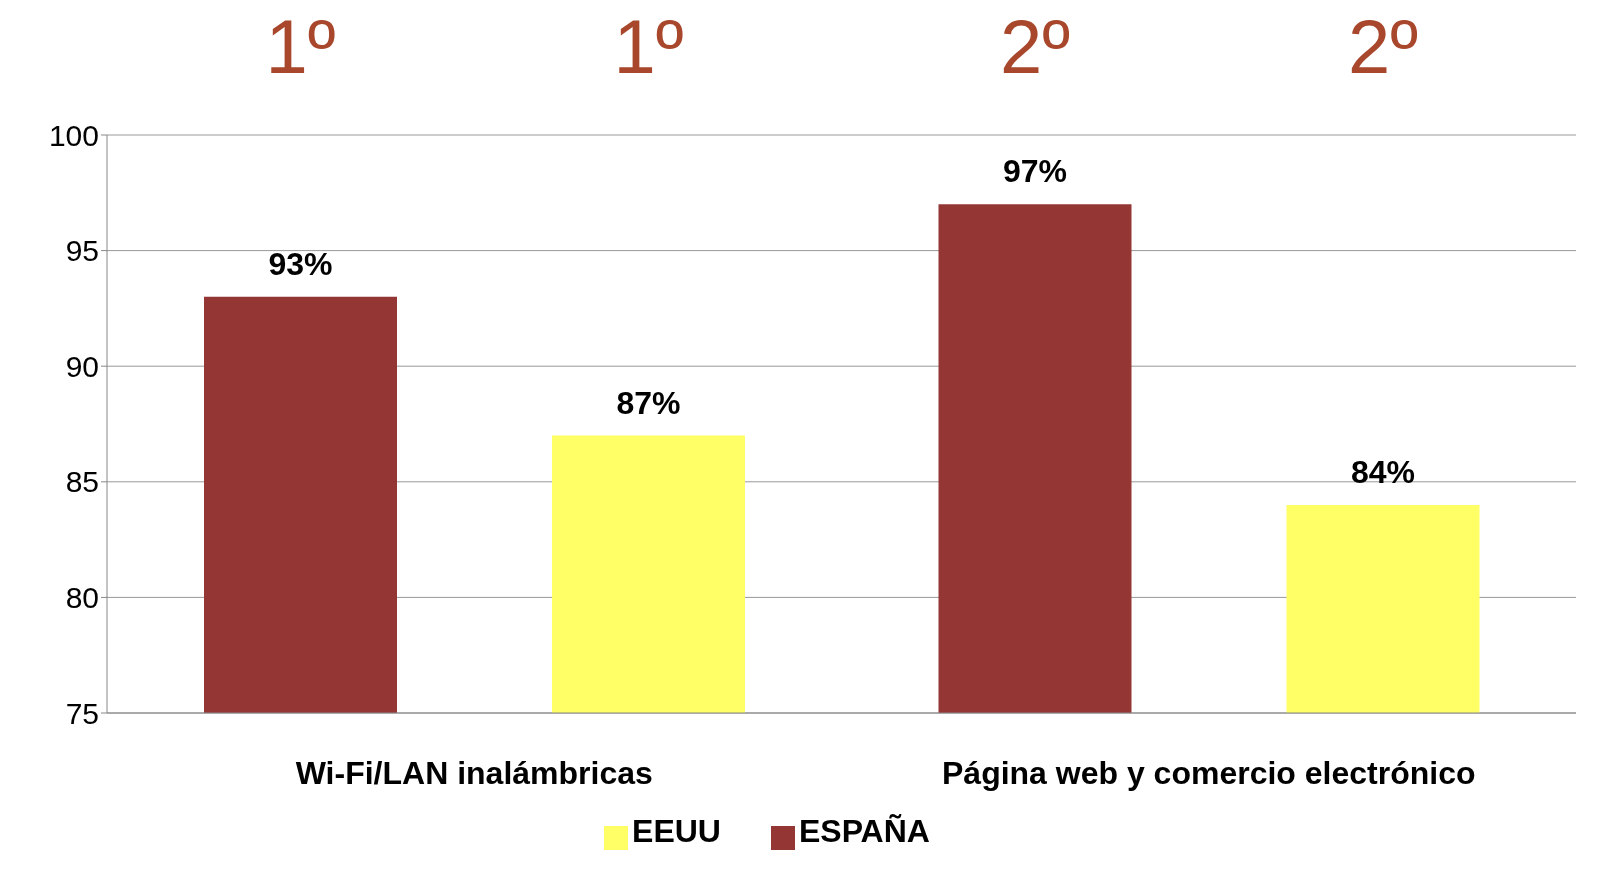 The height and width of the screenshot is (869, 1608). I want to click on data-label: 84%, so click(1383, 471).